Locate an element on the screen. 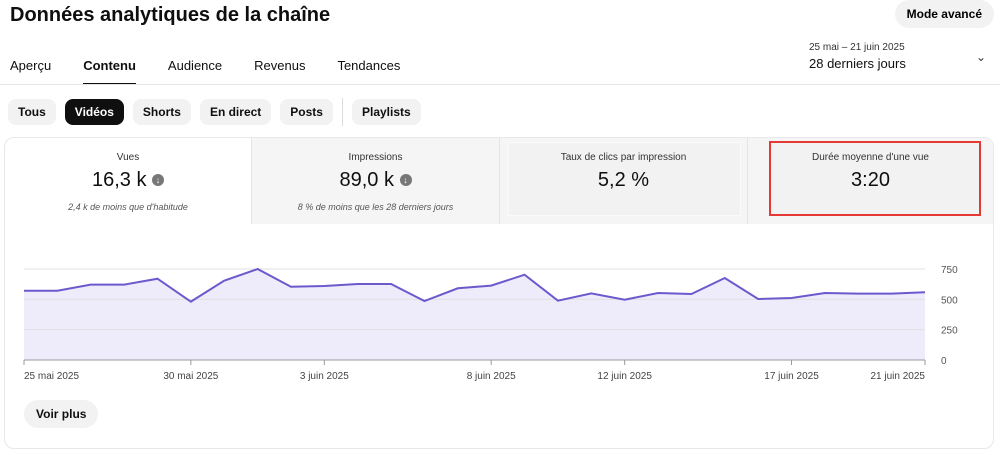 The image size is (1000, 455). metric-value: 16,3 k is located at coordinates (119, 180).